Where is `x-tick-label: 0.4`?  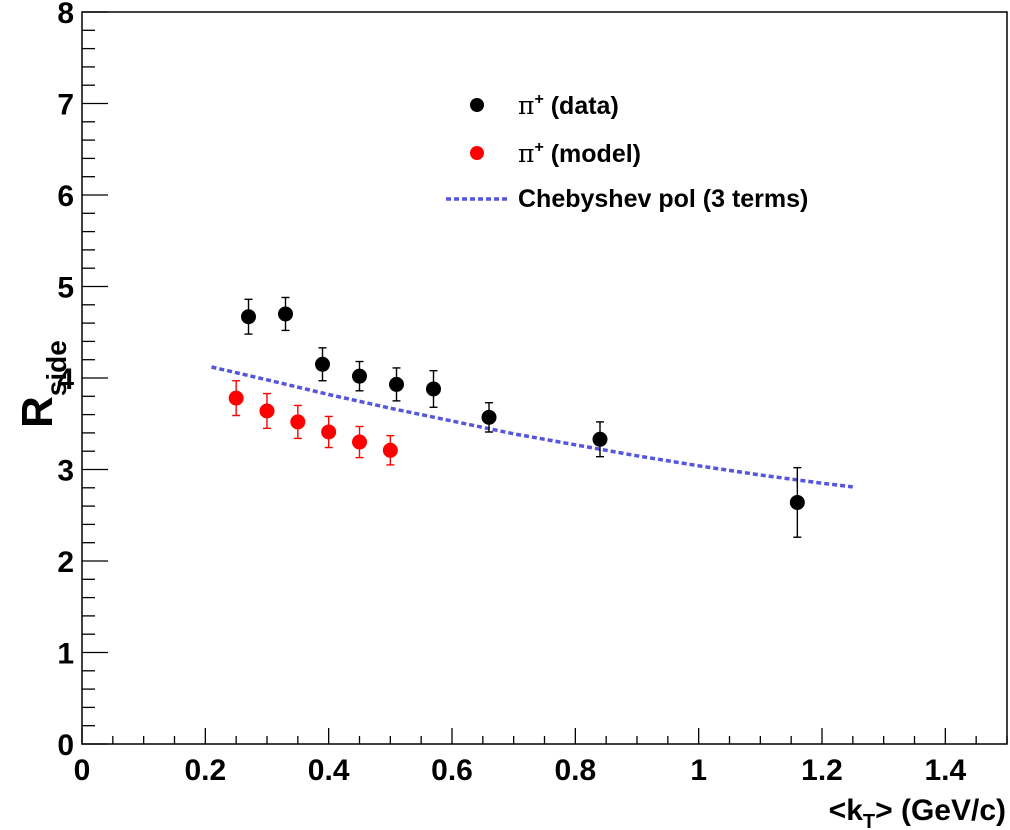 x-tick-label: 0.4 is located at coordinates (329, 770).